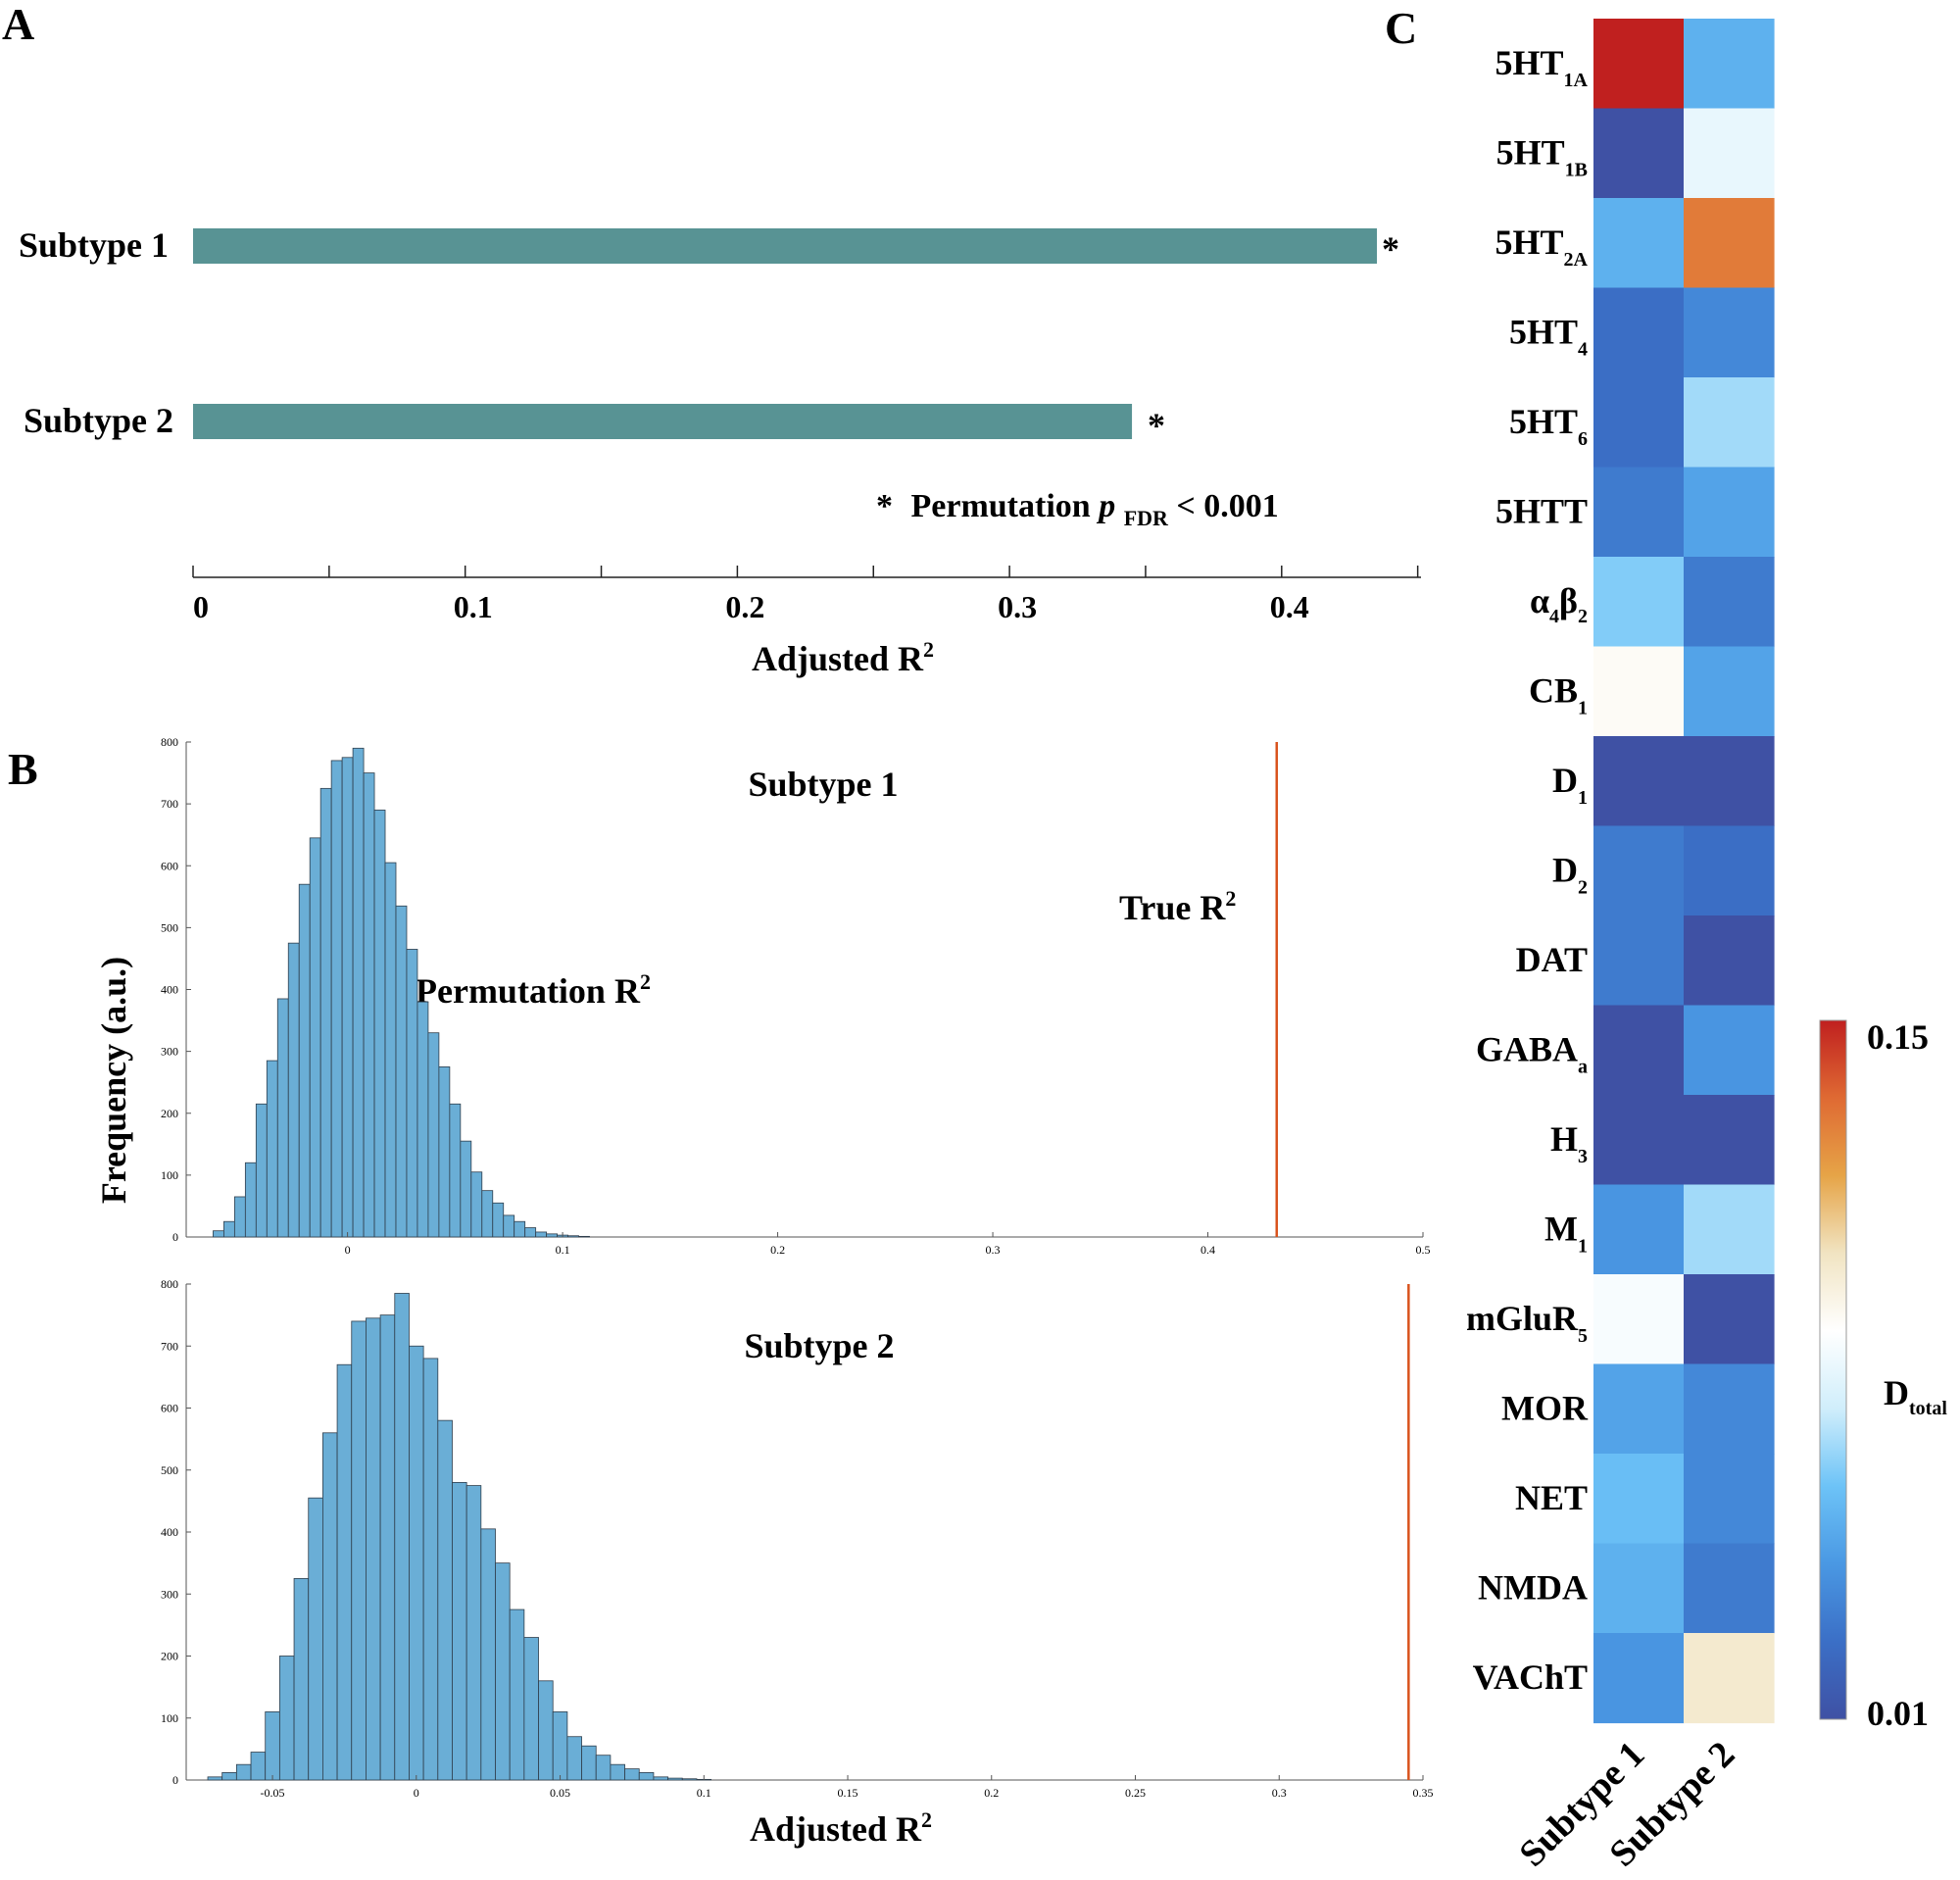 The image size is (1960, 1880). Describe the element at coordinates (1569, 1143) in the screenshot. I see `heatmap-row-label: H3` at that location.